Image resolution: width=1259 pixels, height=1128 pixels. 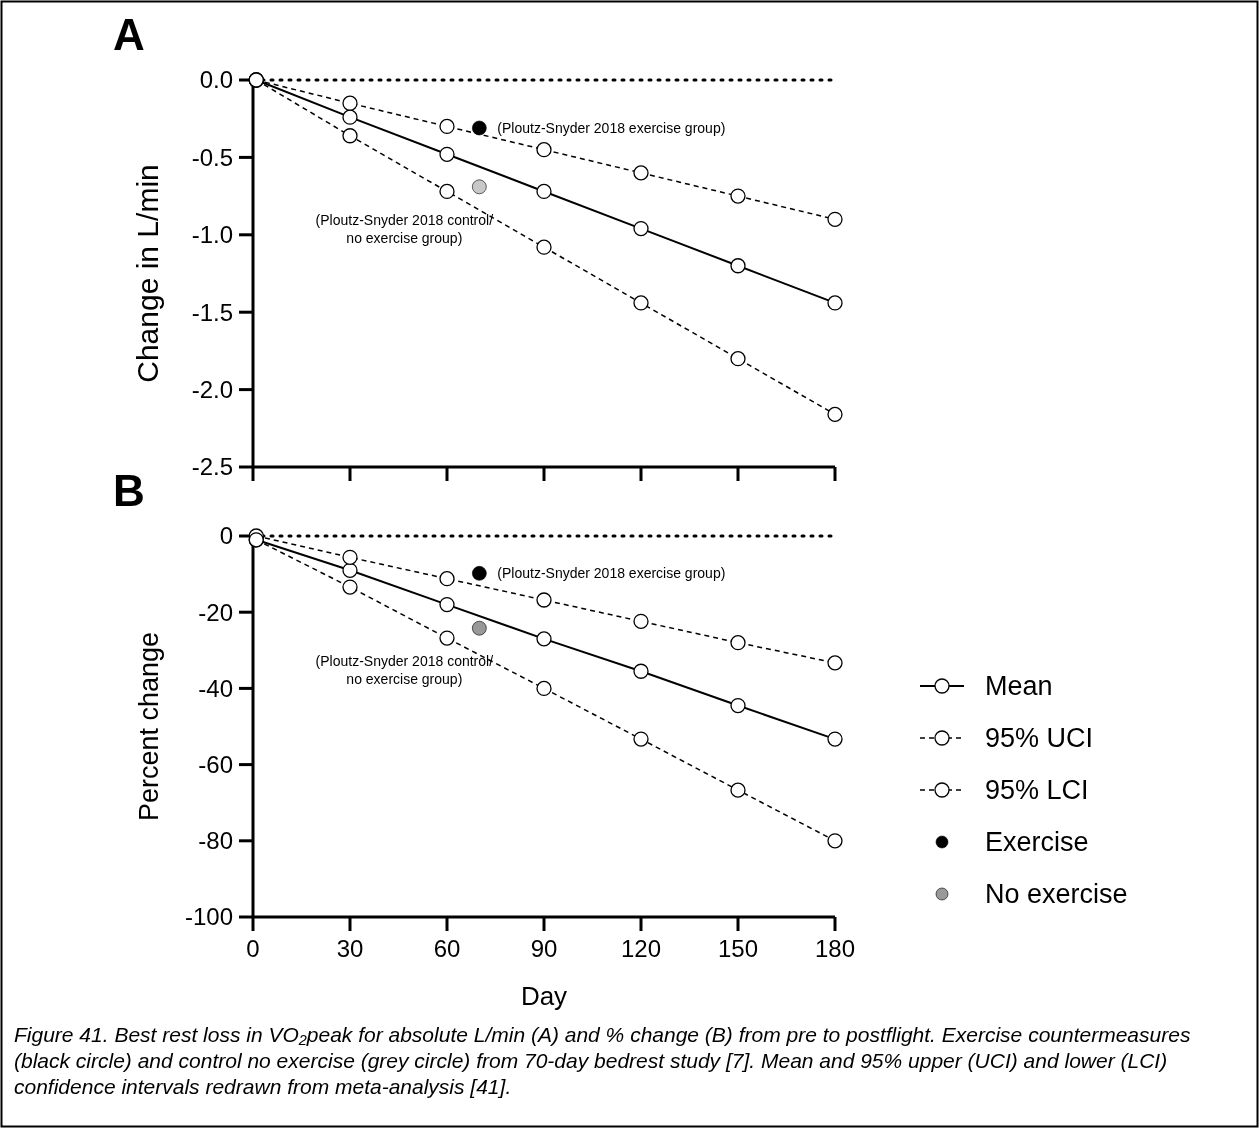 What do you see at coordinates (350, 948) in the screenshot?
I see `x-tick-label: 30` at bounding box center [350, 948].